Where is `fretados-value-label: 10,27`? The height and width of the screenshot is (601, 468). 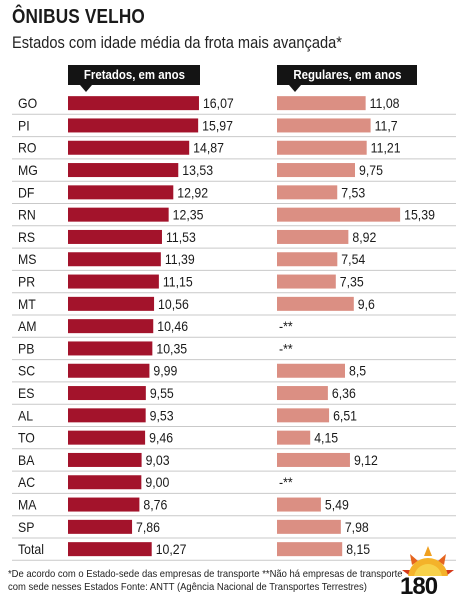 fretados-value-label: 10,27 is located at coordinates (171, 549).